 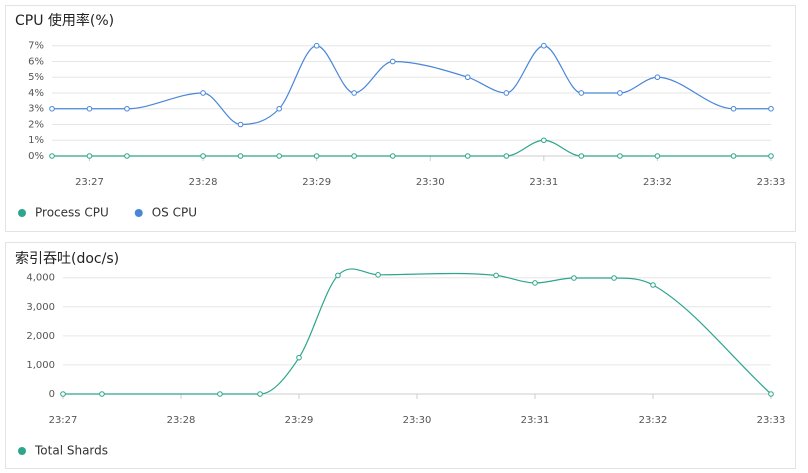 I want to click on y-tick-label: 2%, so click(x=36, y=124).